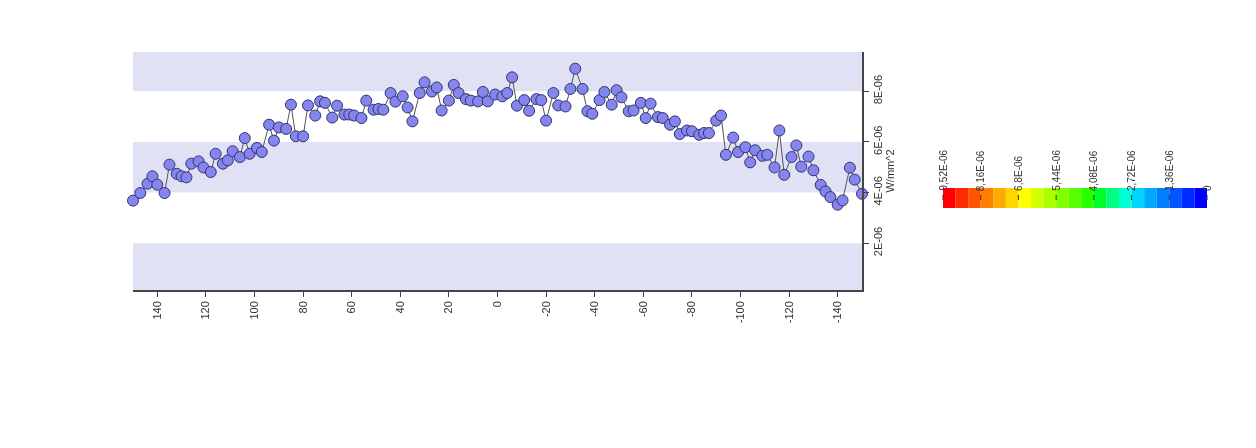  Describe the element at coordinates (877, 89) in the screenshot. I see `y-tick-label: 8E-06` at that location.